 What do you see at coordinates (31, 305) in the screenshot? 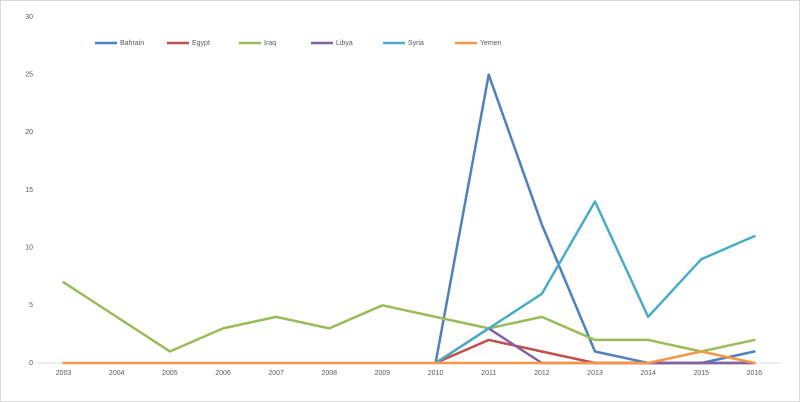
I see `y-tick-label: 5` at bounding box center [31, 305].